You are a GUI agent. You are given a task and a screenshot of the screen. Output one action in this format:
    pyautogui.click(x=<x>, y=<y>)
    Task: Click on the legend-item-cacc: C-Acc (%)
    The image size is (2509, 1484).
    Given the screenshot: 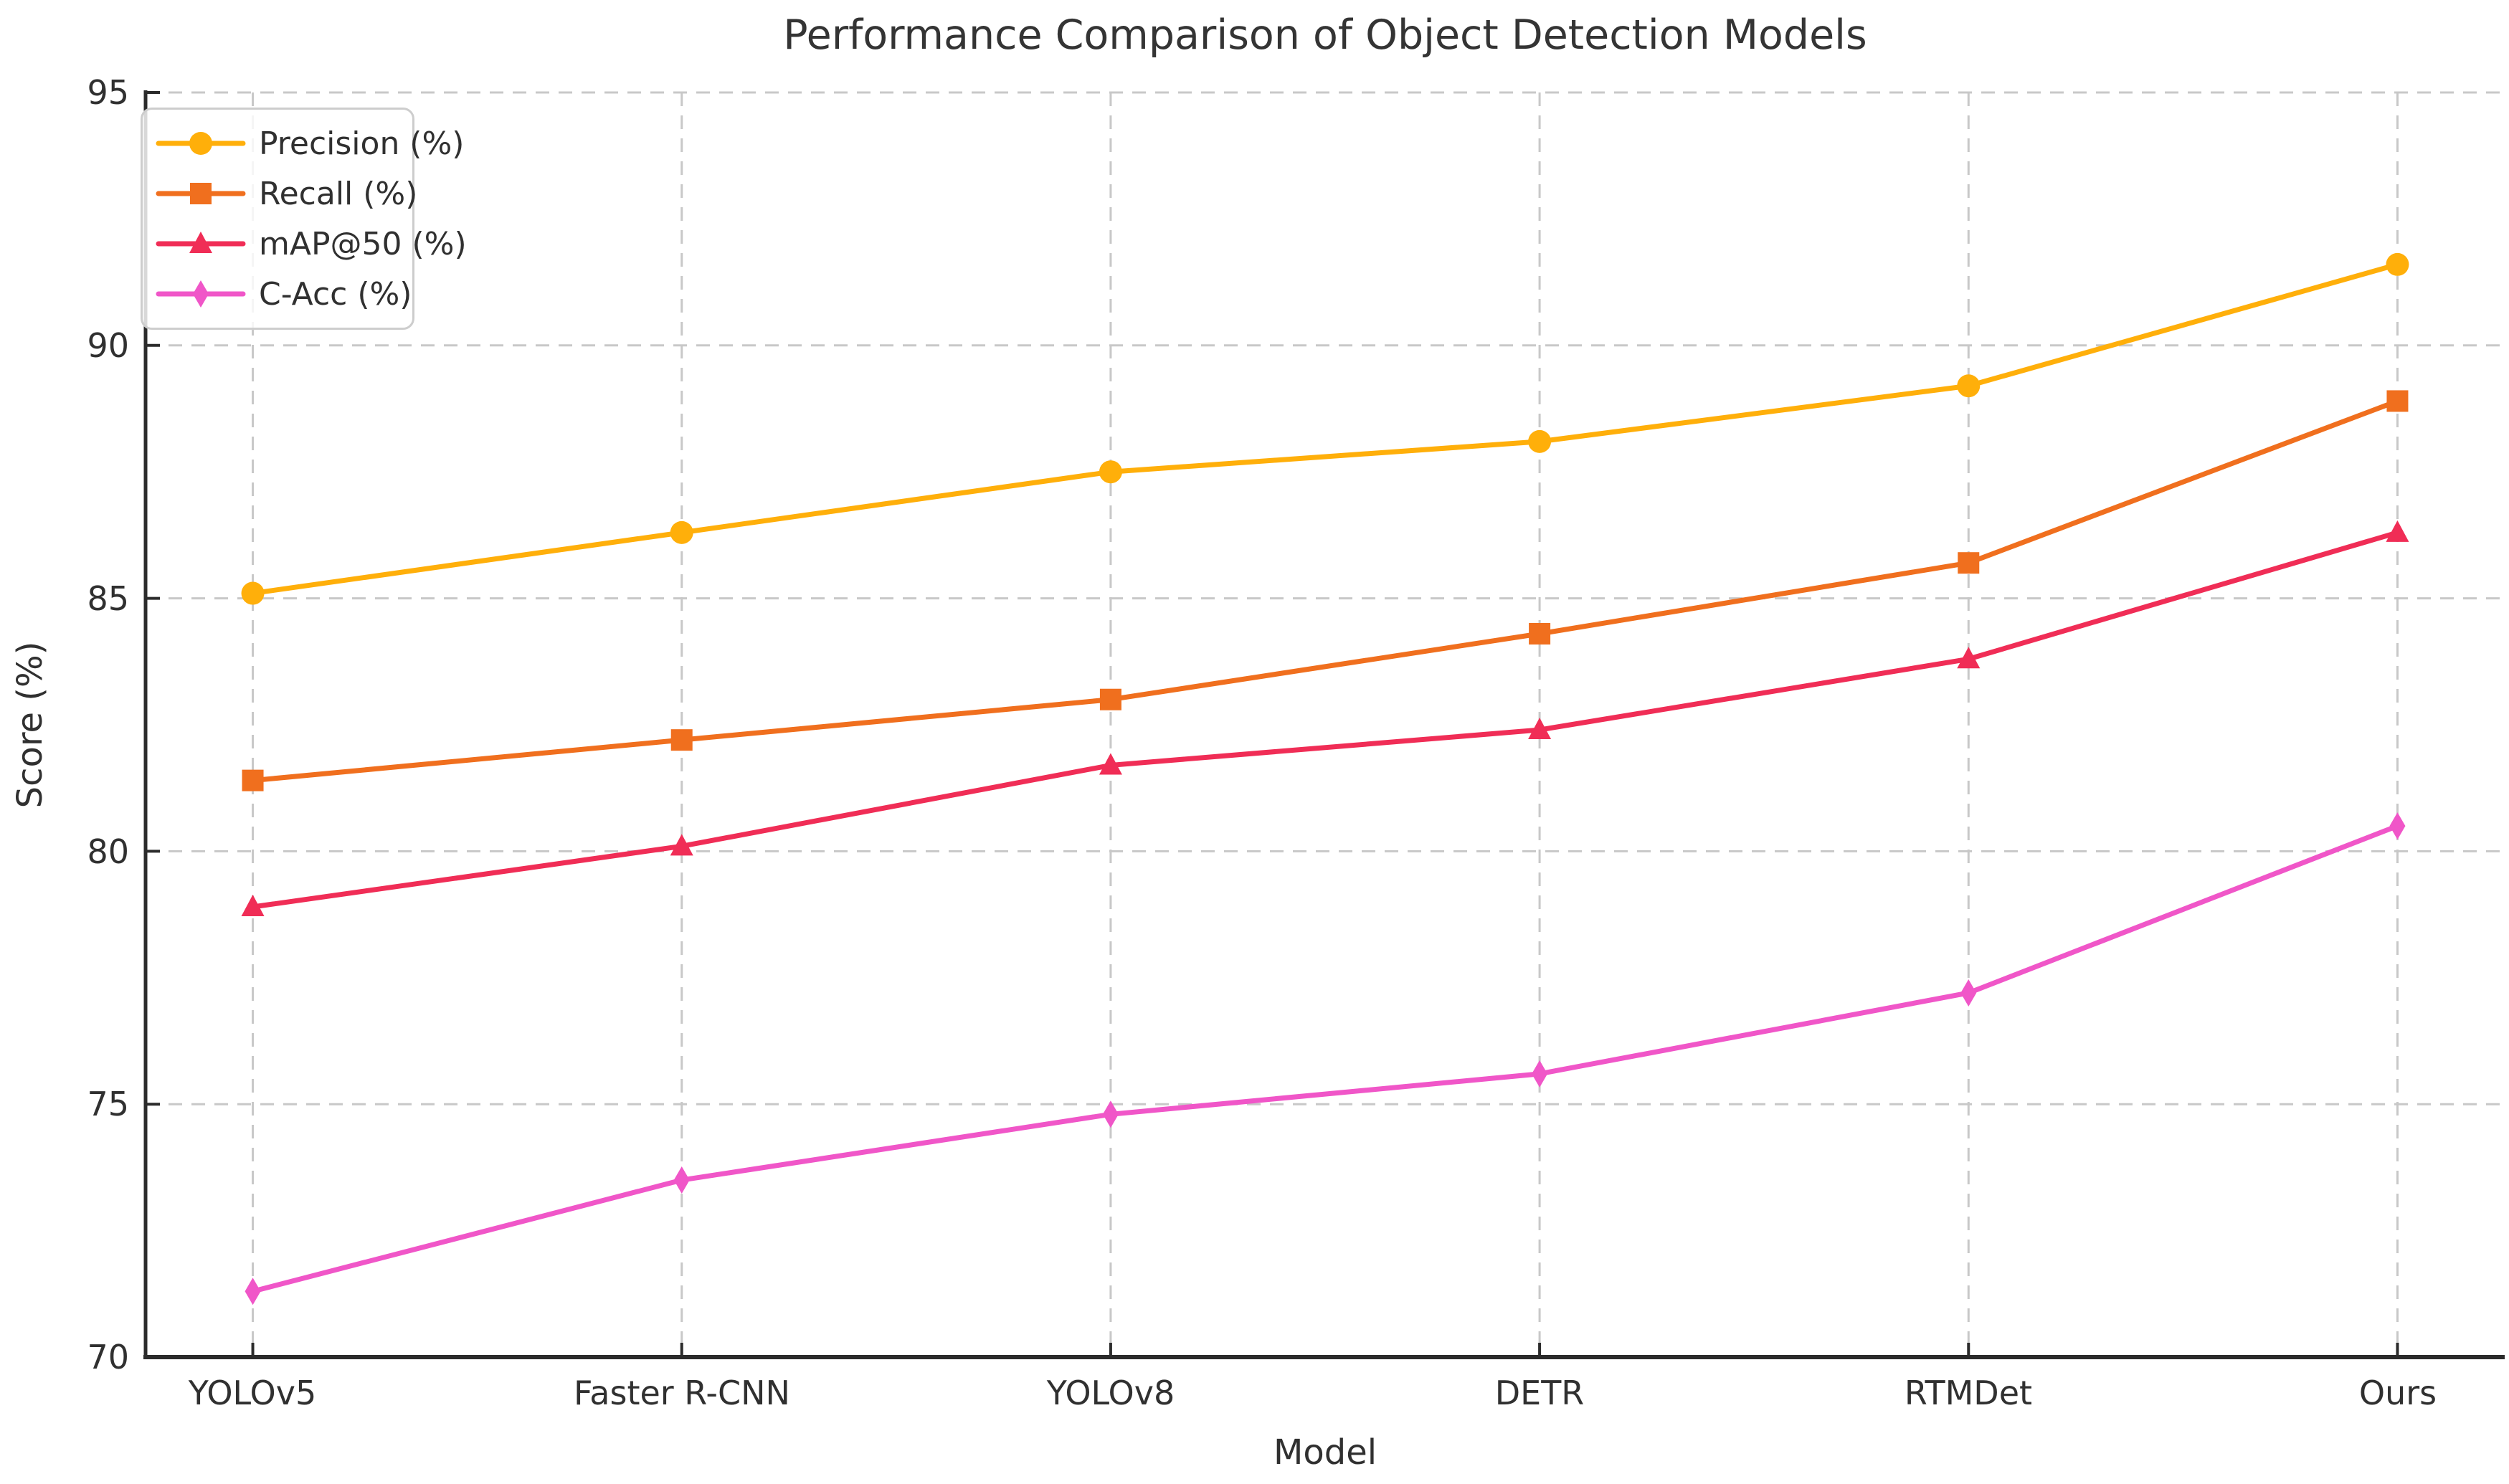 What is the action you would take?
    pyautogui.click(x=277, y=294)
    